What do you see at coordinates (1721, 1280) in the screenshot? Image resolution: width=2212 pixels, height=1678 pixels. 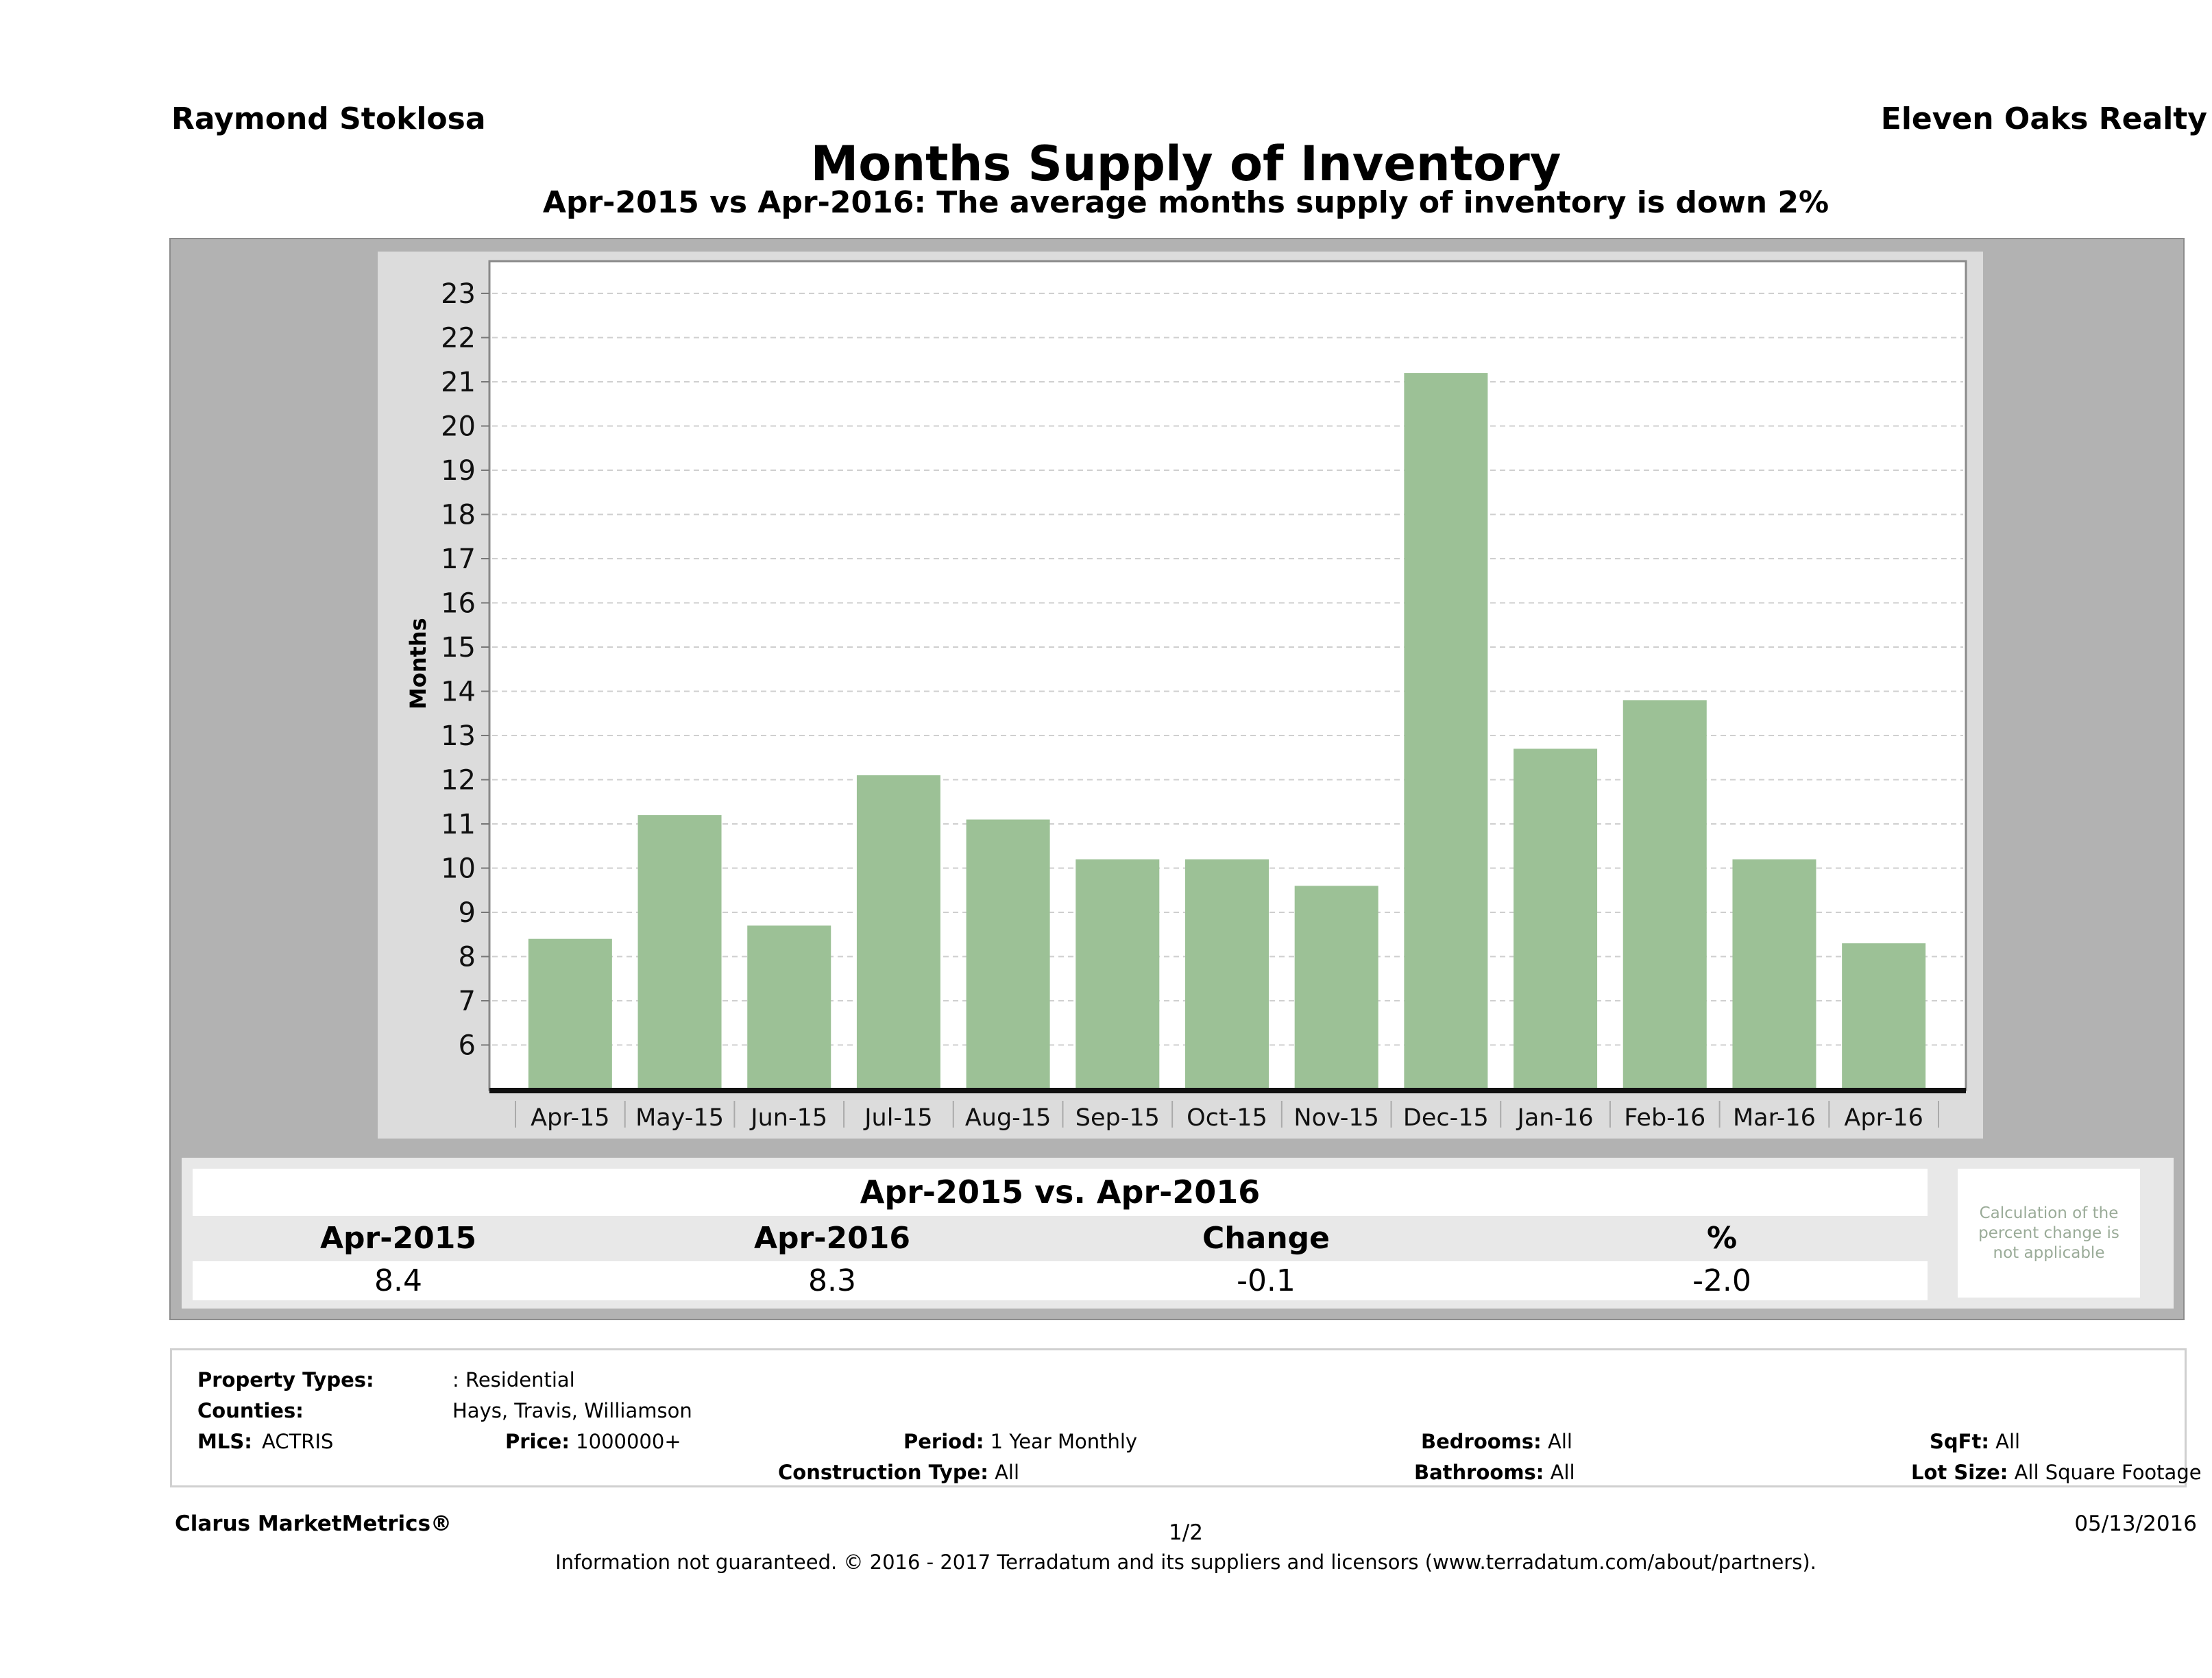 I see `value-percent: -2.0` at bounding box center [1721, 1280].